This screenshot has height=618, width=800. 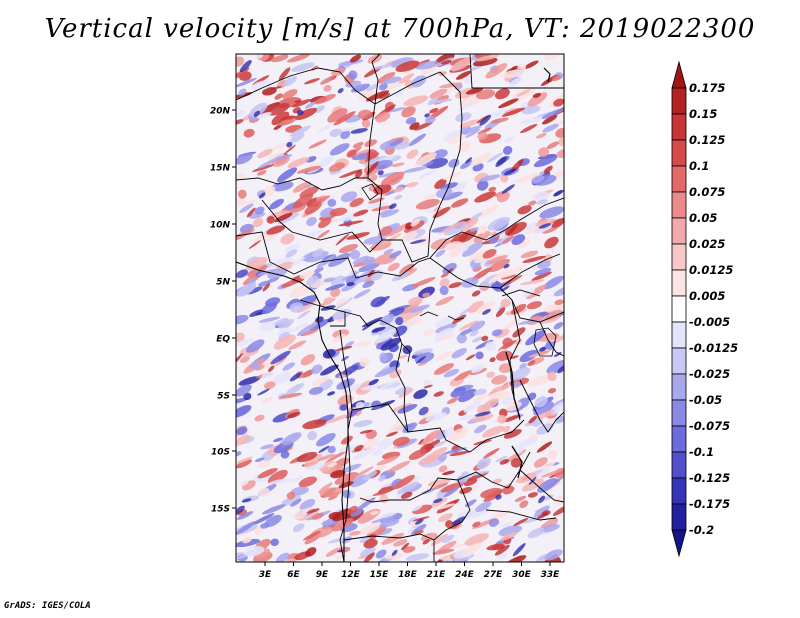 I want to click on lon-tick-label: 12E, so click(x=351, y=575).